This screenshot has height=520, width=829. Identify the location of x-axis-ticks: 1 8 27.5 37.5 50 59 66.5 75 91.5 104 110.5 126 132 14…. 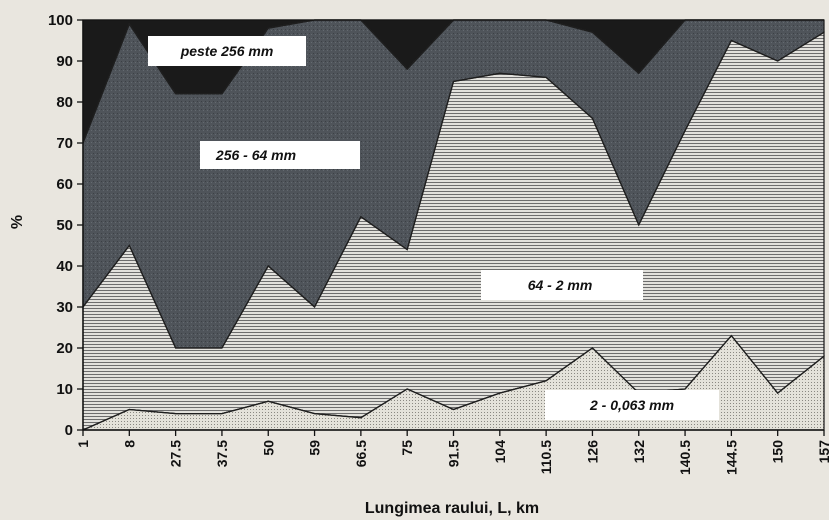
(452, 452).